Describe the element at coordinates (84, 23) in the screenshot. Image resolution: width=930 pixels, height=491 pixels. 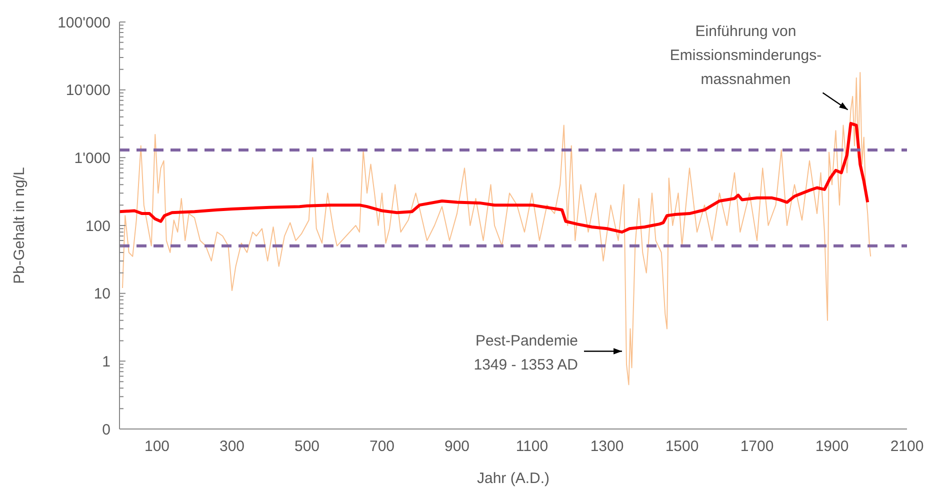
I see `y-tick-label: 100'000` at that location.